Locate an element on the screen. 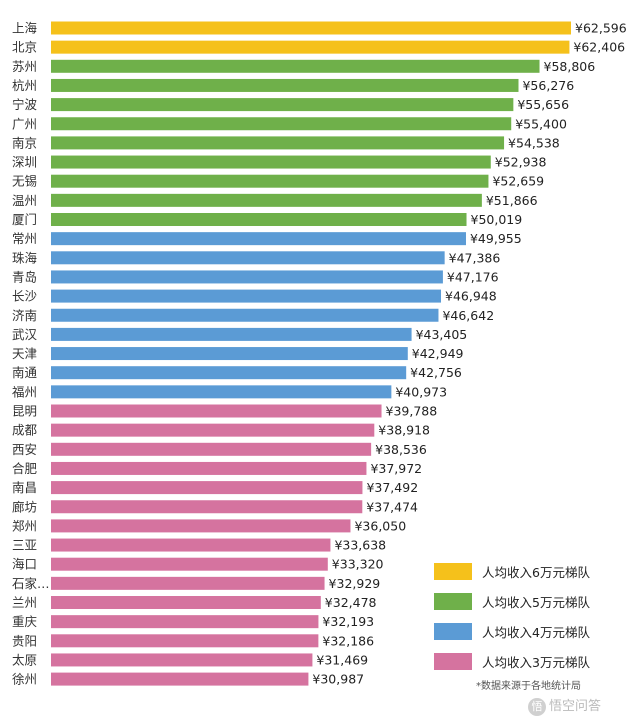 The image size is (640, 724). category-label: 济南 is located at coordinates (24, 315).